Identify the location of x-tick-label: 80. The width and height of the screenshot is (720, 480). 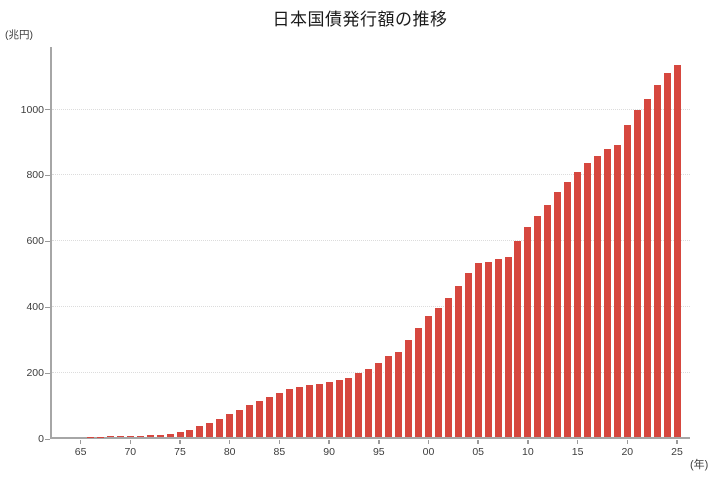
(229, 452).